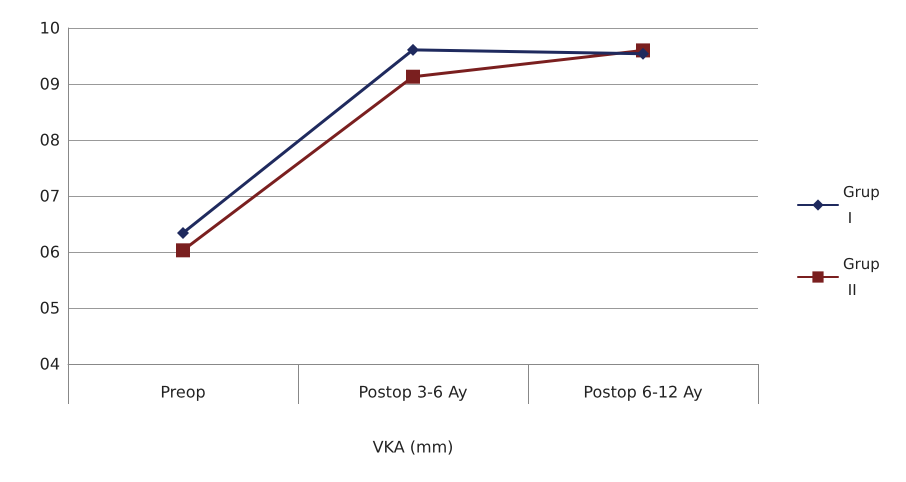 The height and width of the screenshot is (482, 906). Describe the element at coordinates (861, 205) in the screenshot. I see `legend-label: Grup I` at that location.